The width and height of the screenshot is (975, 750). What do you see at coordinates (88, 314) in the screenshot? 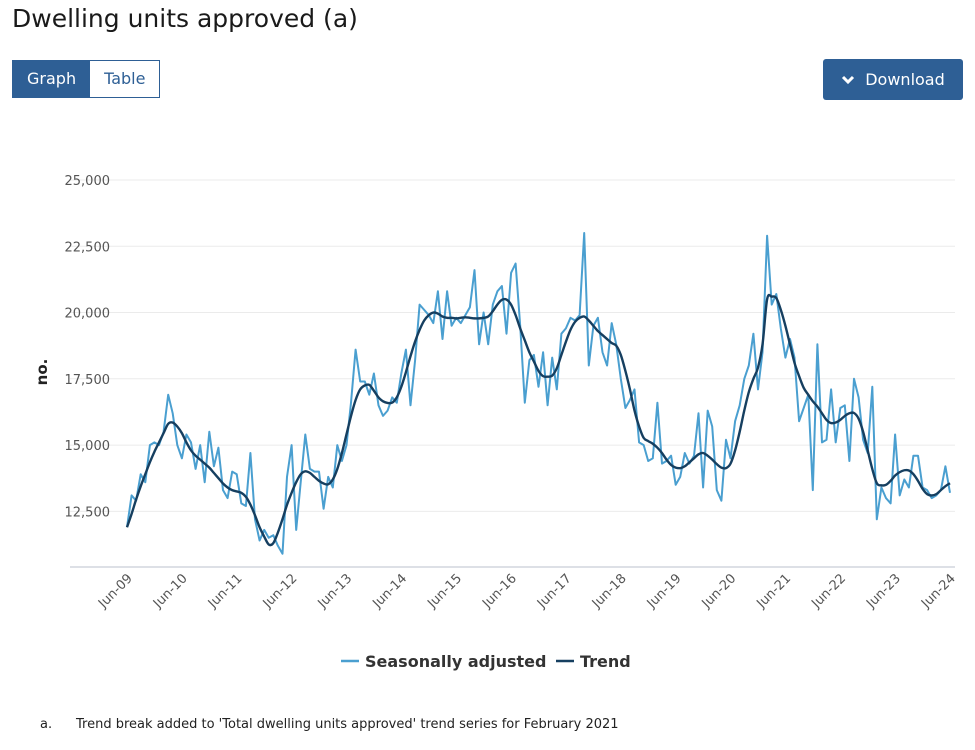
I see `y-tick-label: 20,000` at bounding box center [88, 314].